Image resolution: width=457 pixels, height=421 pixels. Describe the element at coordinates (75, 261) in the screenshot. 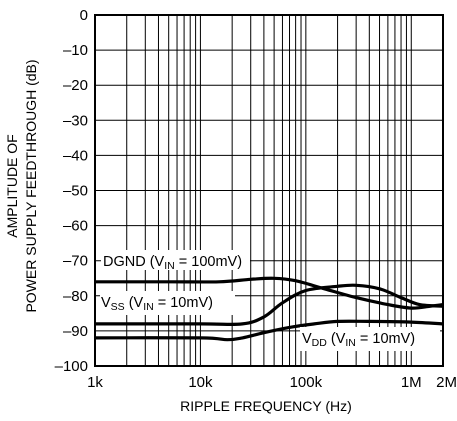

I see `y-tick-label: –70` at that location.